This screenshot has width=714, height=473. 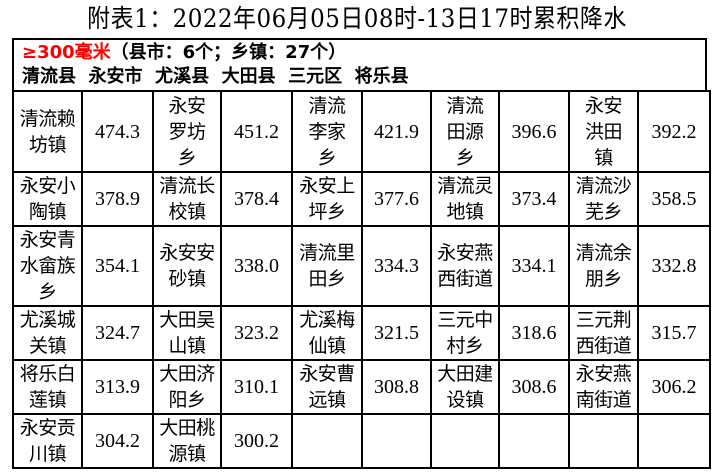 I want to click on county-list: 清流县 永安市 尤溪县 大田县 三元区 将乐县, so click(x=215, y=76).